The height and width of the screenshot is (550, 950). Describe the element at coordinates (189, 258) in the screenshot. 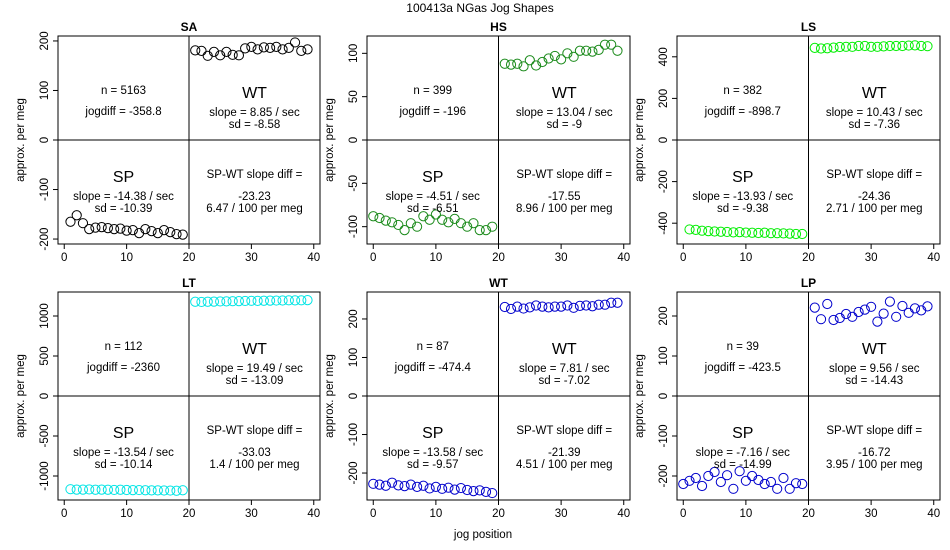

I see `x-tick-label: 20` at that location.